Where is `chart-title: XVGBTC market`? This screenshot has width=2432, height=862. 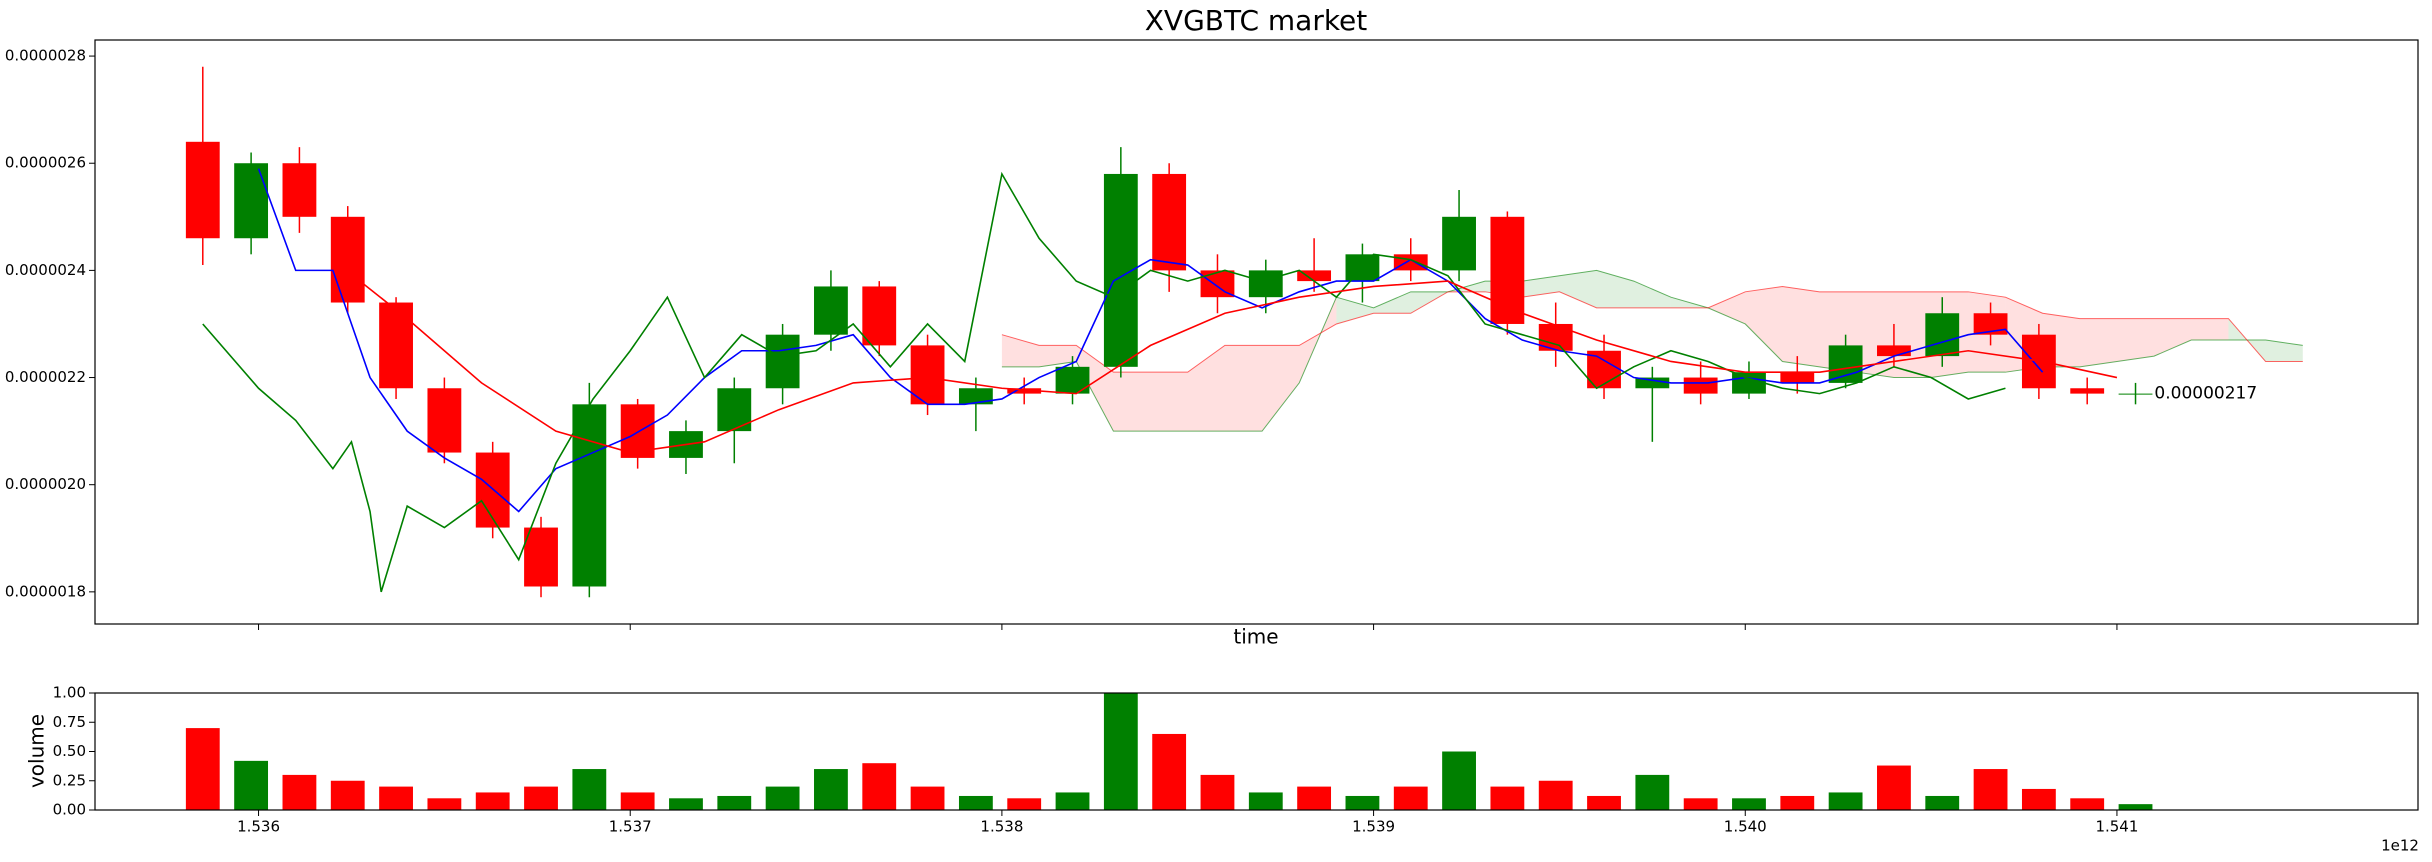 chart-title: XVGBTC market is located at coordinates (1256, 20).